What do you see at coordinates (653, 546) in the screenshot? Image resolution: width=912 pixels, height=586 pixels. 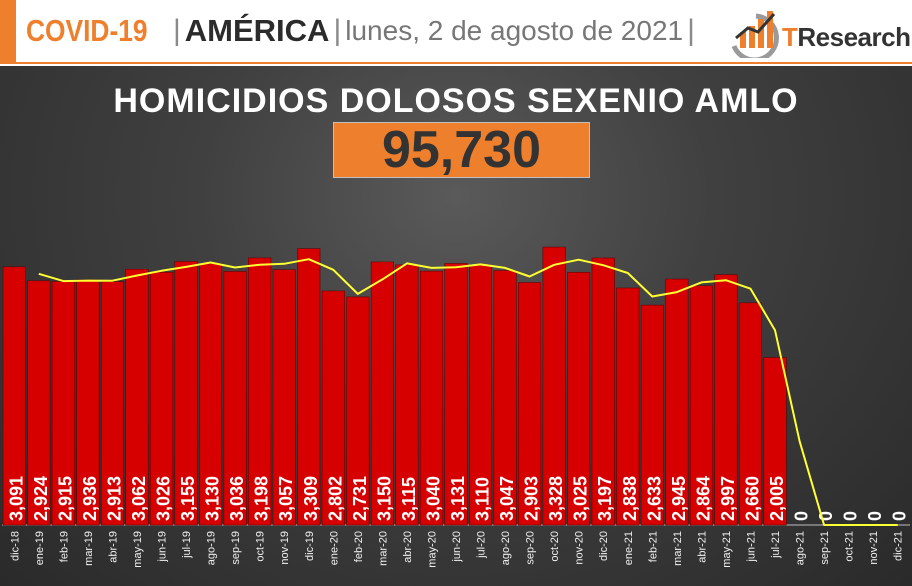 I see `tick-label-feb-21: feb-21` at bounding box center [653, 546].